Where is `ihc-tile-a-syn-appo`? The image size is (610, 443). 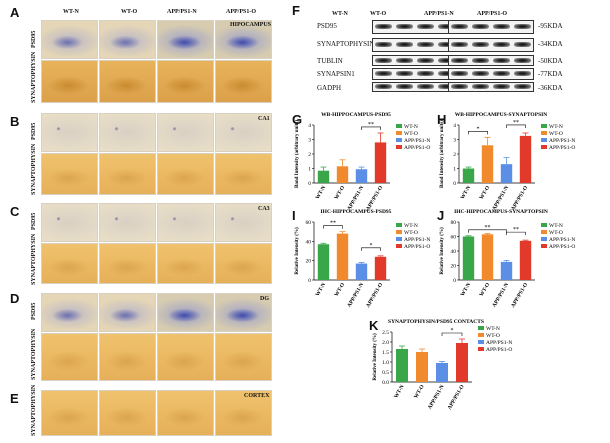 ihc-tile-a-syn-appo is located at coordinates (243, 81).